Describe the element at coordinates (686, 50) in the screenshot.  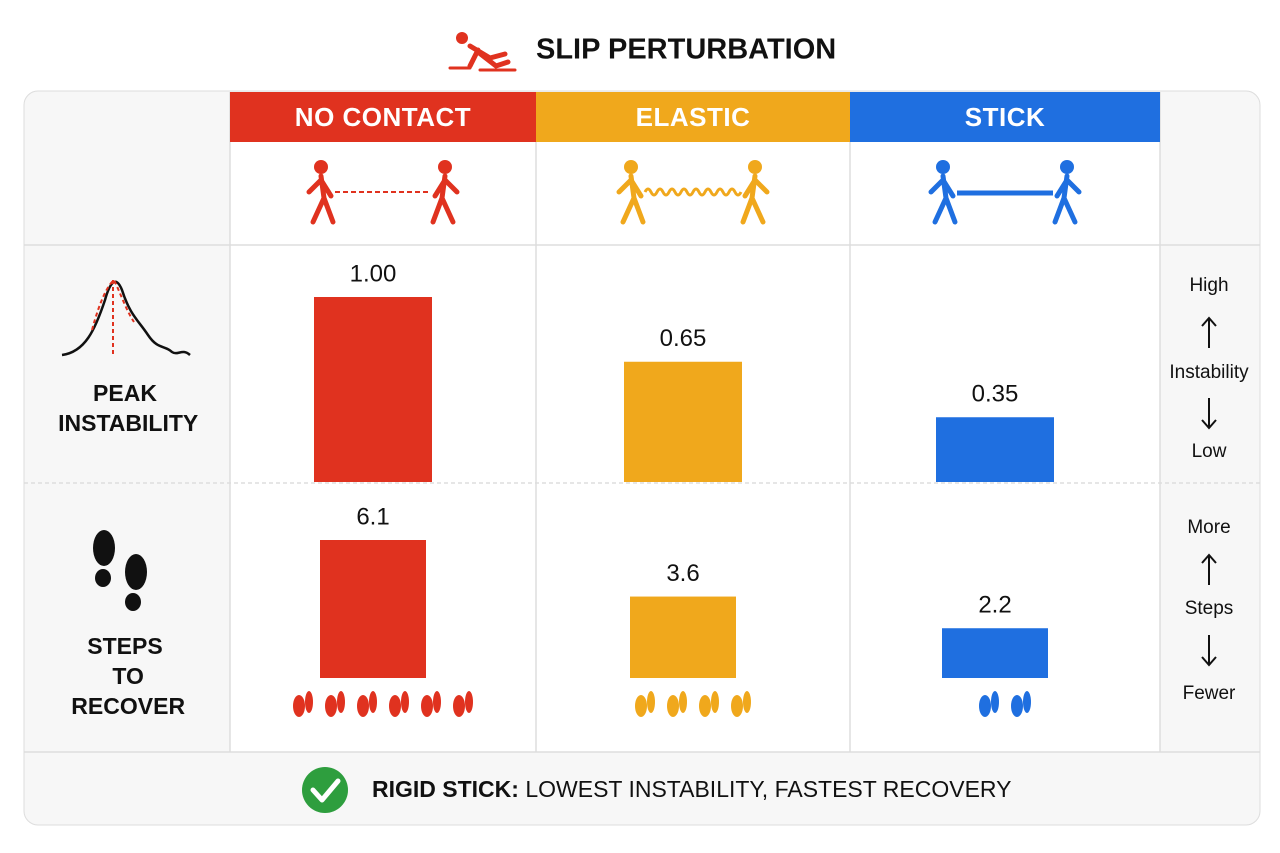
I see `title: SLIP PERTURBATION` at that location.